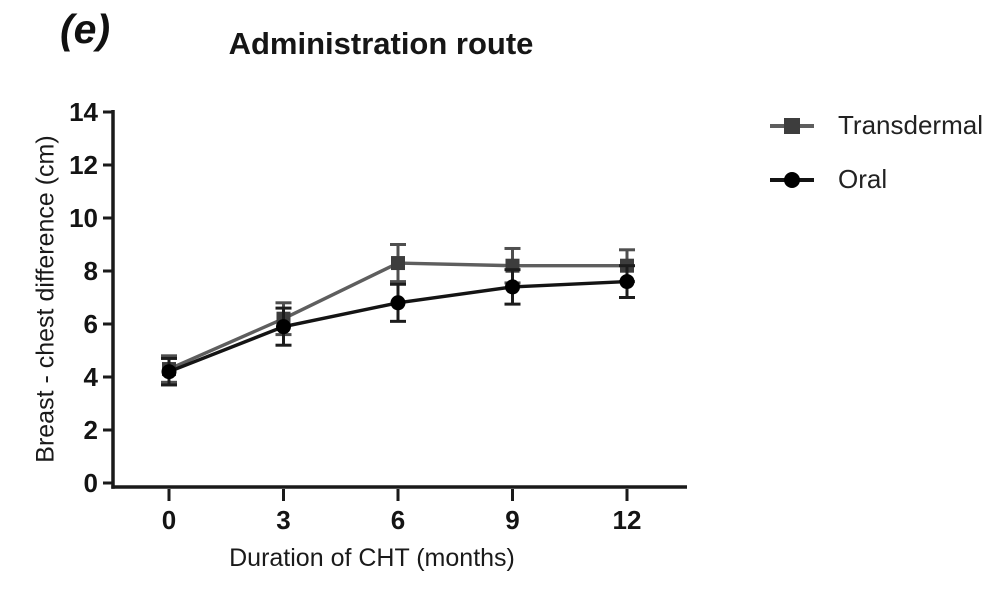 Image resolution: width=1008 pixels, height=613 pixels. What do you see at coordinates (863, 179) in the screenshot?
I see `legend-label-oral: Oral` at bounding box center [863, 179].